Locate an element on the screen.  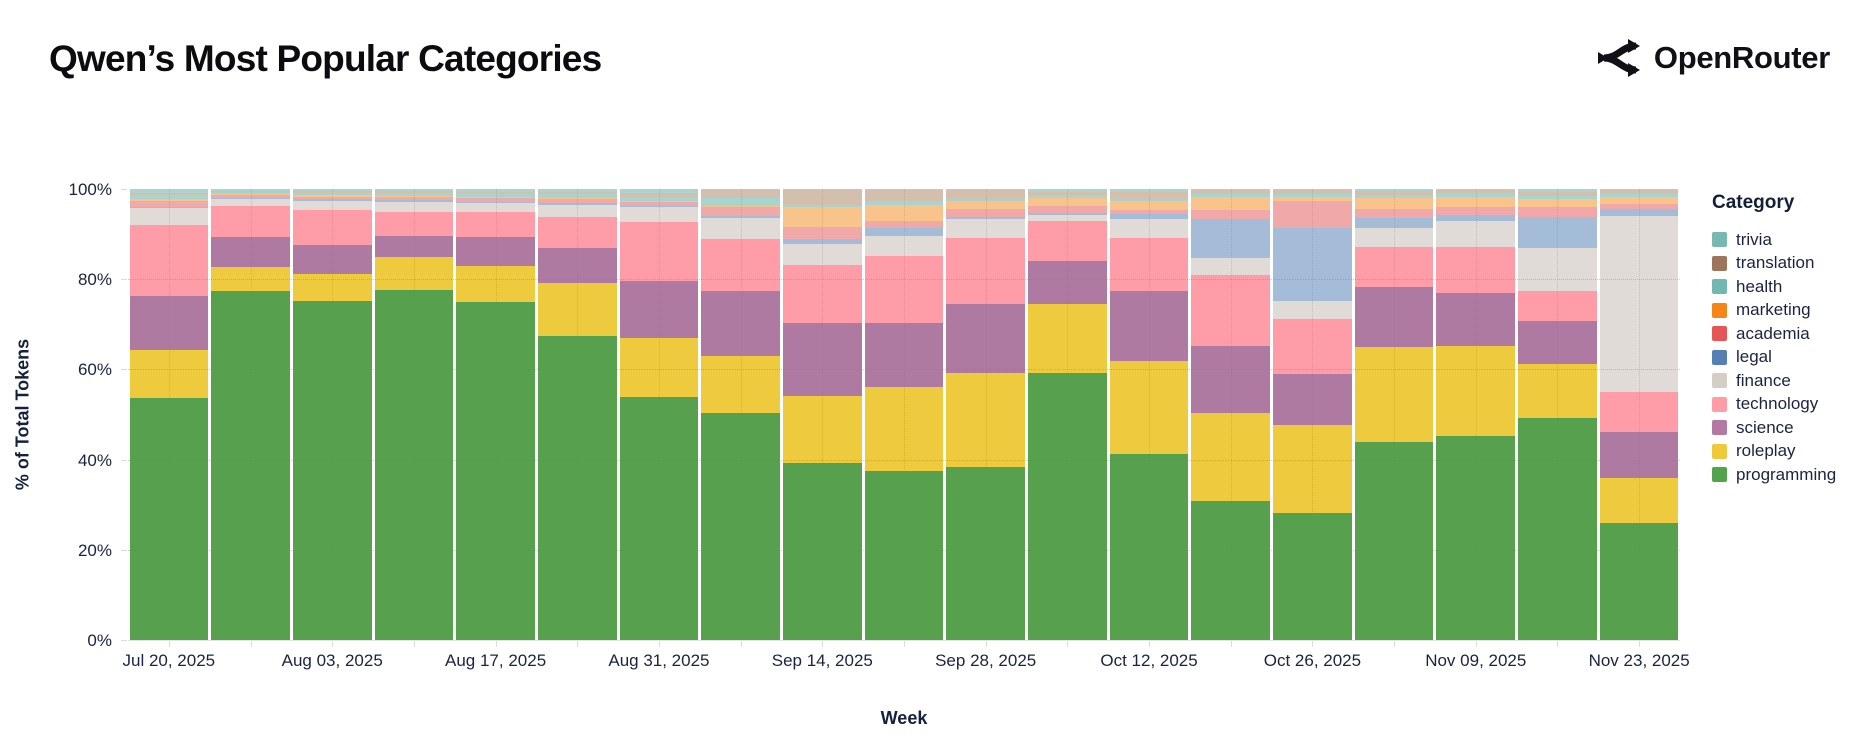
stacked-bar-week-Oct 19, 2025 is located at coordinates (1231, 414).